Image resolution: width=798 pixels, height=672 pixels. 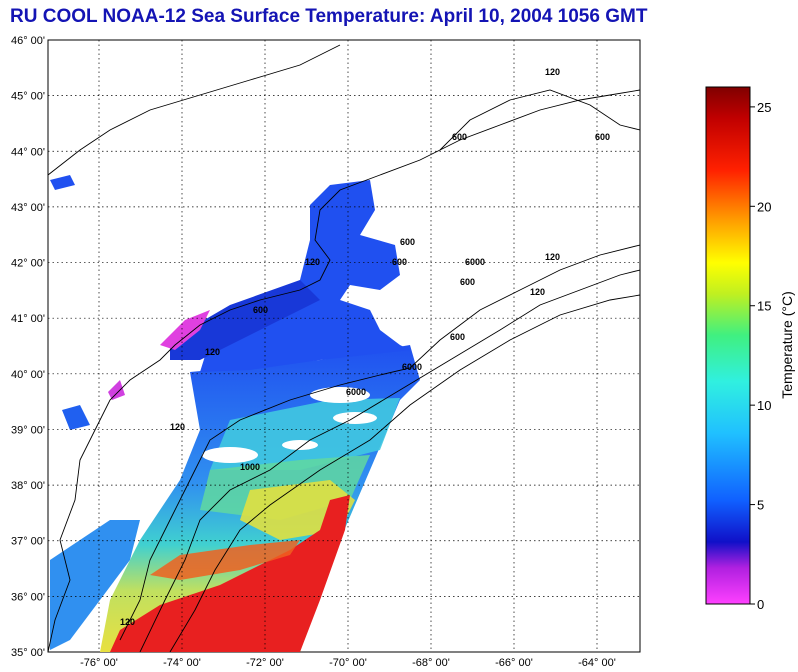 I want to click on latitude-label: 43° 00', so click(x=28, y=208).